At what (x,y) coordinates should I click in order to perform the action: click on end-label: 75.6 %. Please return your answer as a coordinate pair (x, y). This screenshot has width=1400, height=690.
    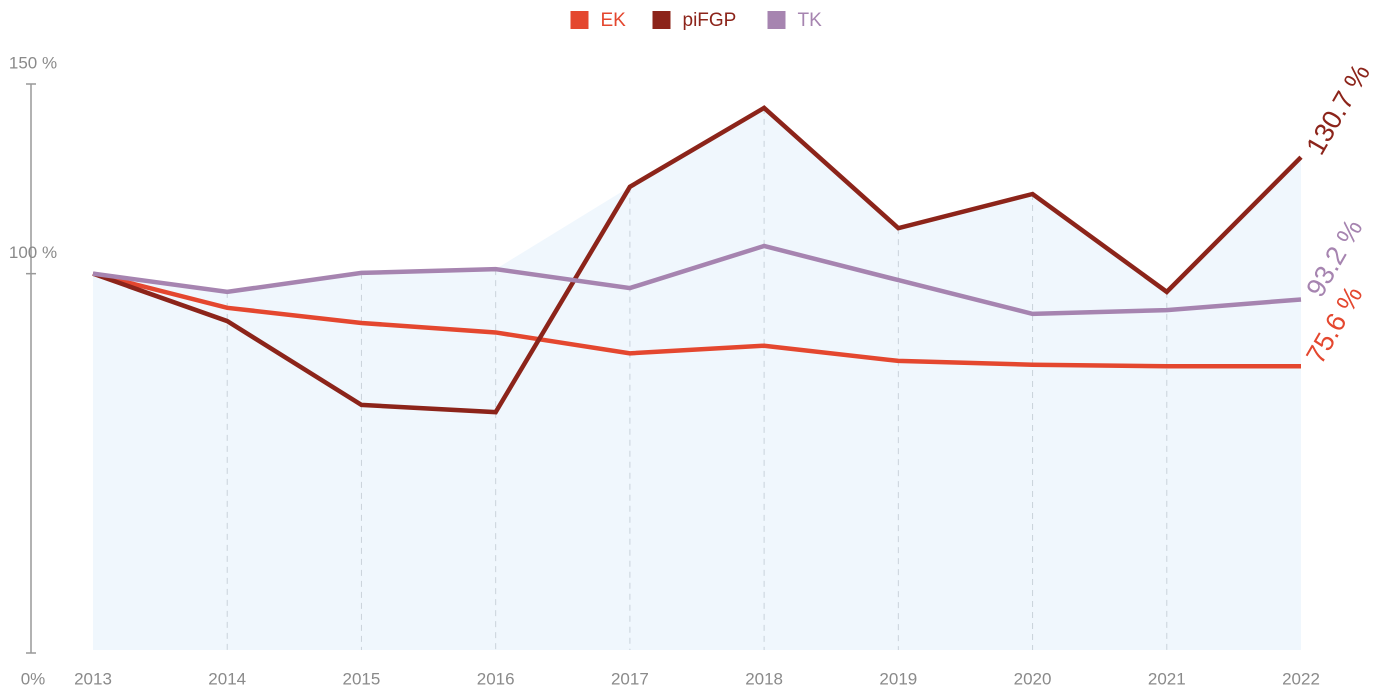
    Looking at the image, I should click on (1334, 325).